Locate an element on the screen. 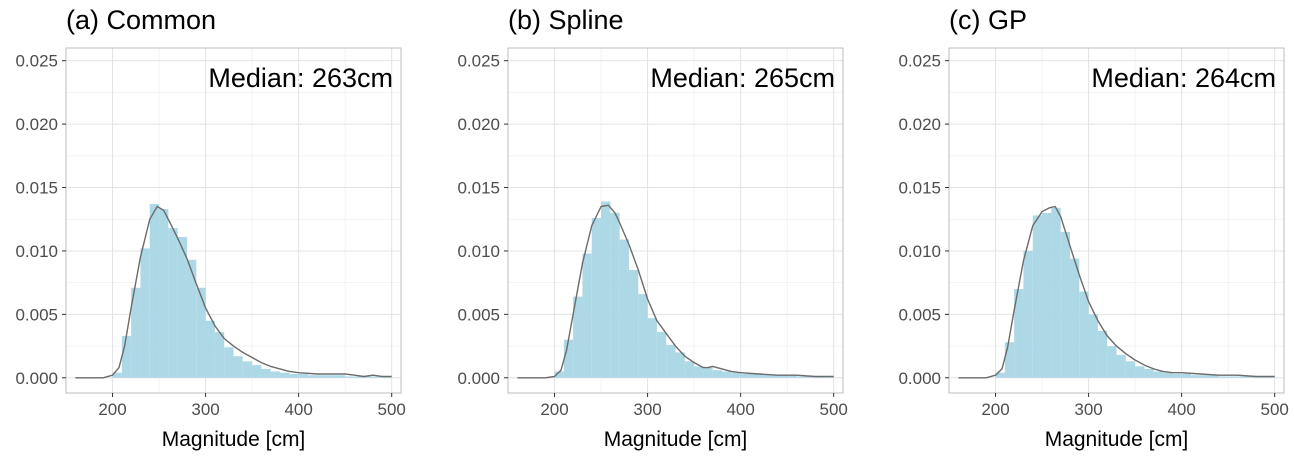 Image resolution: width=1294 pixels, height=459 pixels. panel-title: (c) GP is located at coordinates (988, 20).